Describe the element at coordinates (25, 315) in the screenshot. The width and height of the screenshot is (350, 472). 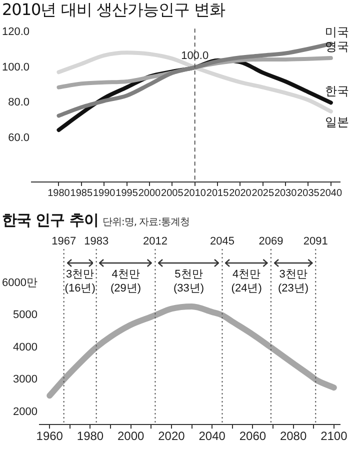
I see `y-tick-label: 5000` at that location.